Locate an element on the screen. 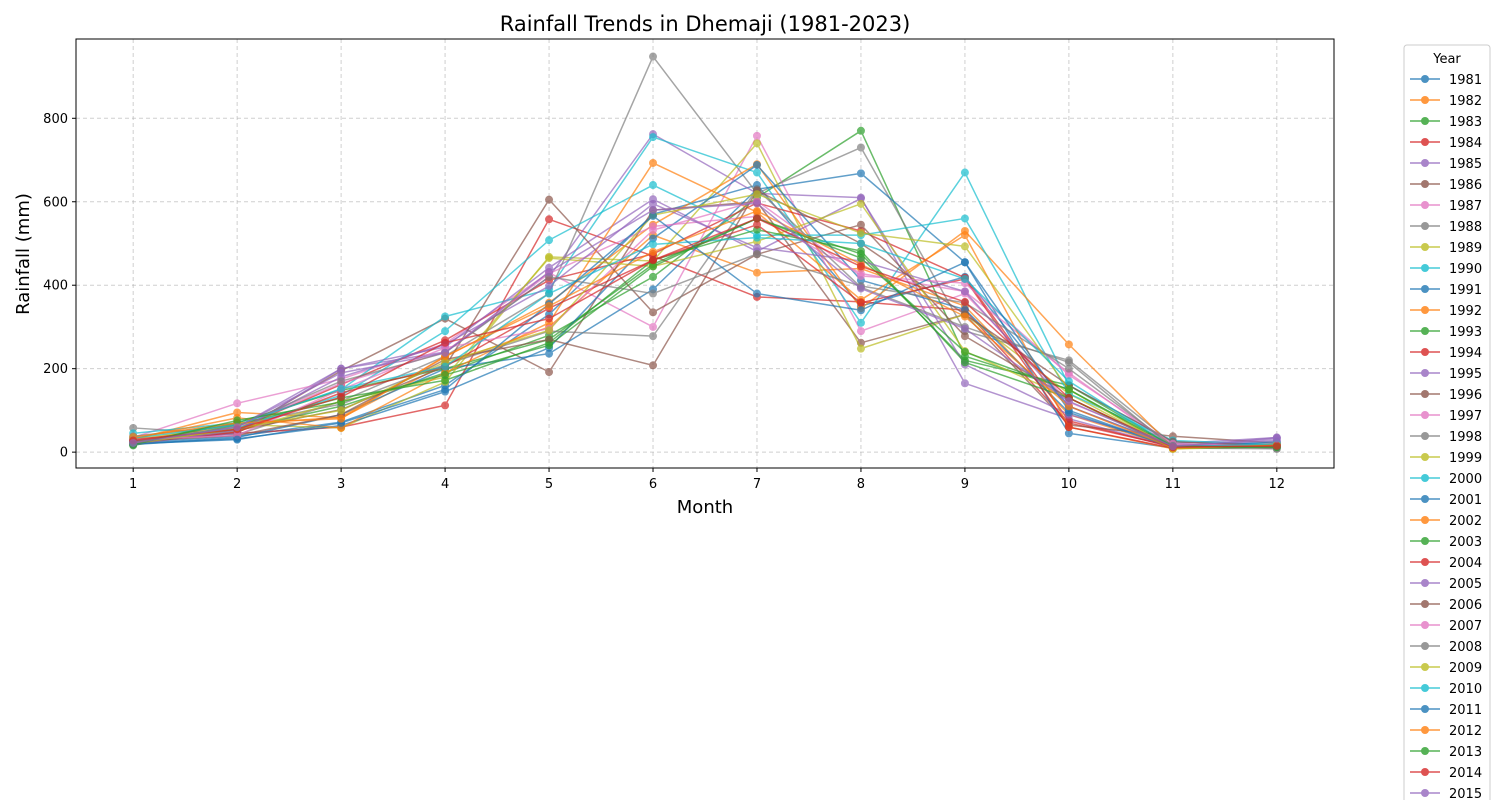 Image resolution: width=1500 pixels, height=800 pixels. data-point-2009-m3 is located at coordinates (341, 410).